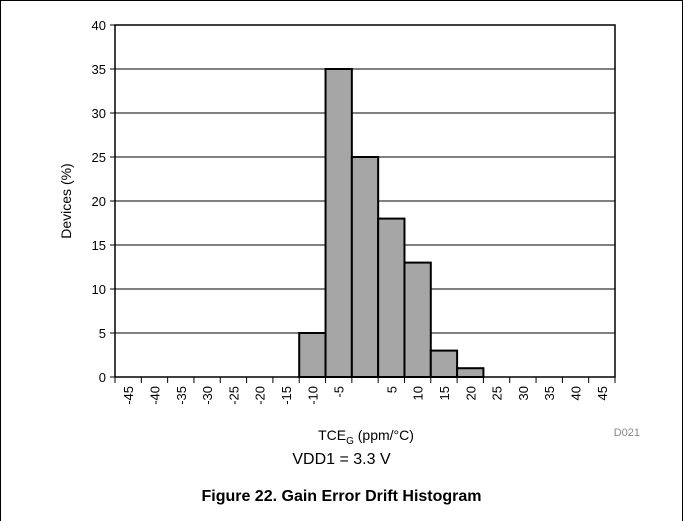  Describe the element at coordinates (181, 395) in the screenshot. I see `x-tick-label: -35` at that location.